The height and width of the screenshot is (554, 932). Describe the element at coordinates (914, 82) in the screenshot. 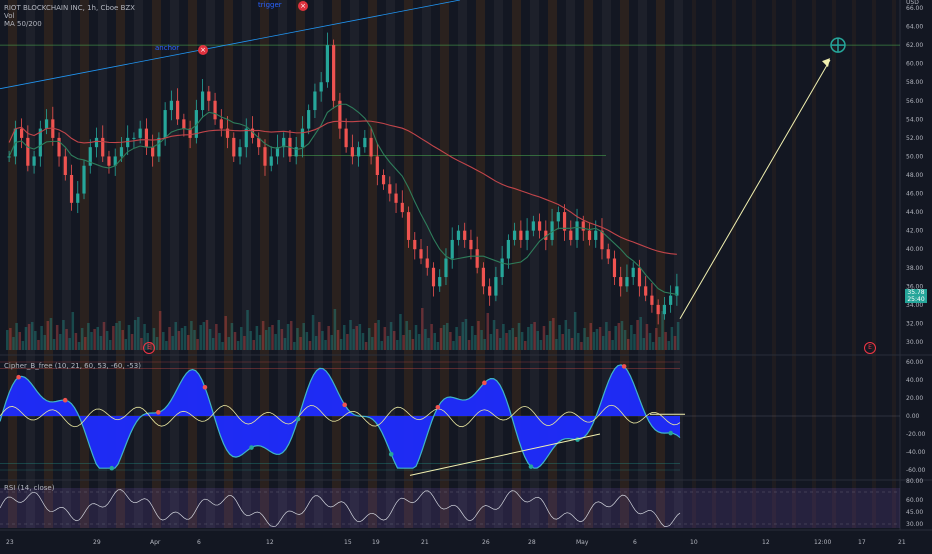

I see `price-tick: 58.00` at that location.